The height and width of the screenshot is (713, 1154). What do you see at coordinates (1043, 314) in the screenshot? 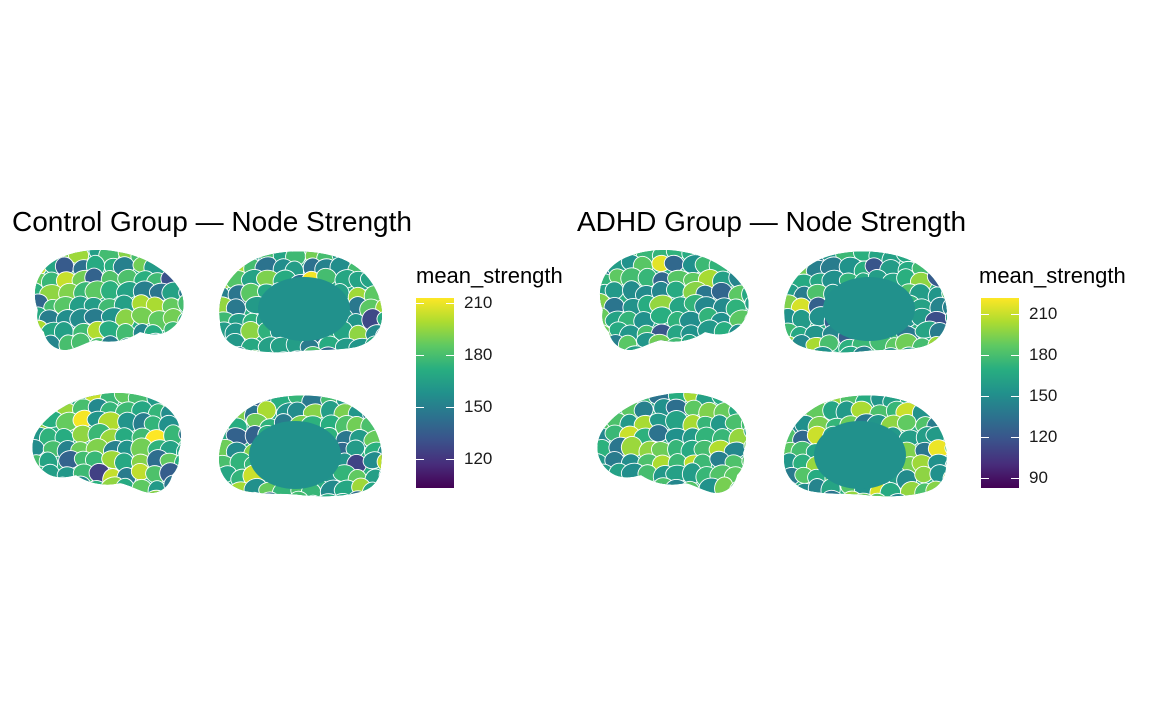
I see `colorbar-tick-label: 210` at bounding box center [1043, 314].